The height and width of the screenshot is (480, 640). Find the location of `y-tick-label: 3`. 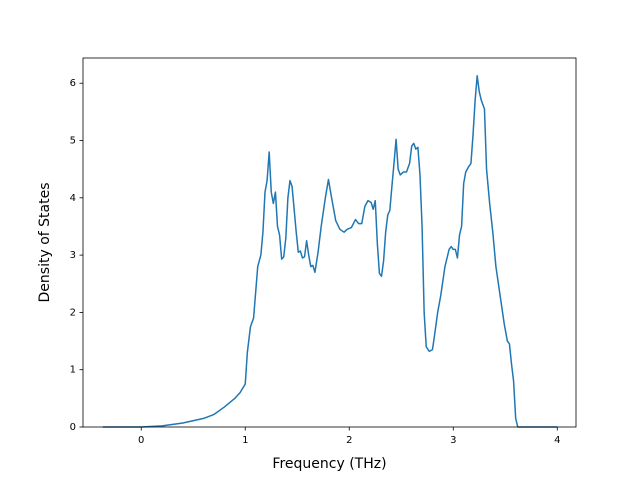

y-tick-label: 3 is located at coordinates (73, 255).